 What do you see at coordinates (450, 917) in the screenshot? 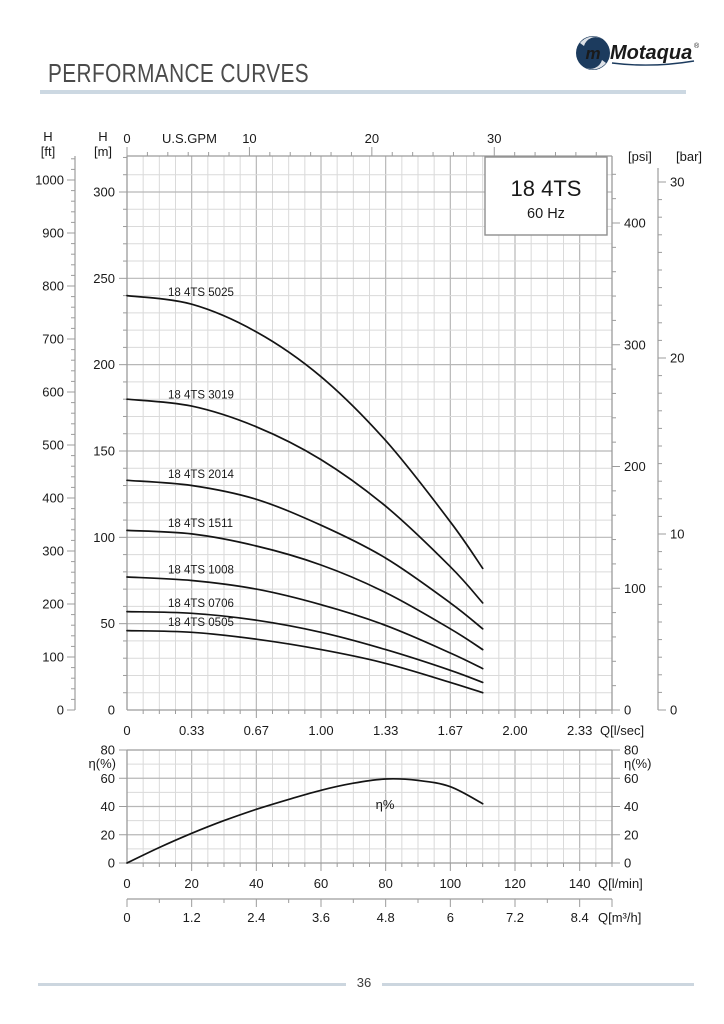
I see `tick-label: 6` at bounding box center [450, 917].